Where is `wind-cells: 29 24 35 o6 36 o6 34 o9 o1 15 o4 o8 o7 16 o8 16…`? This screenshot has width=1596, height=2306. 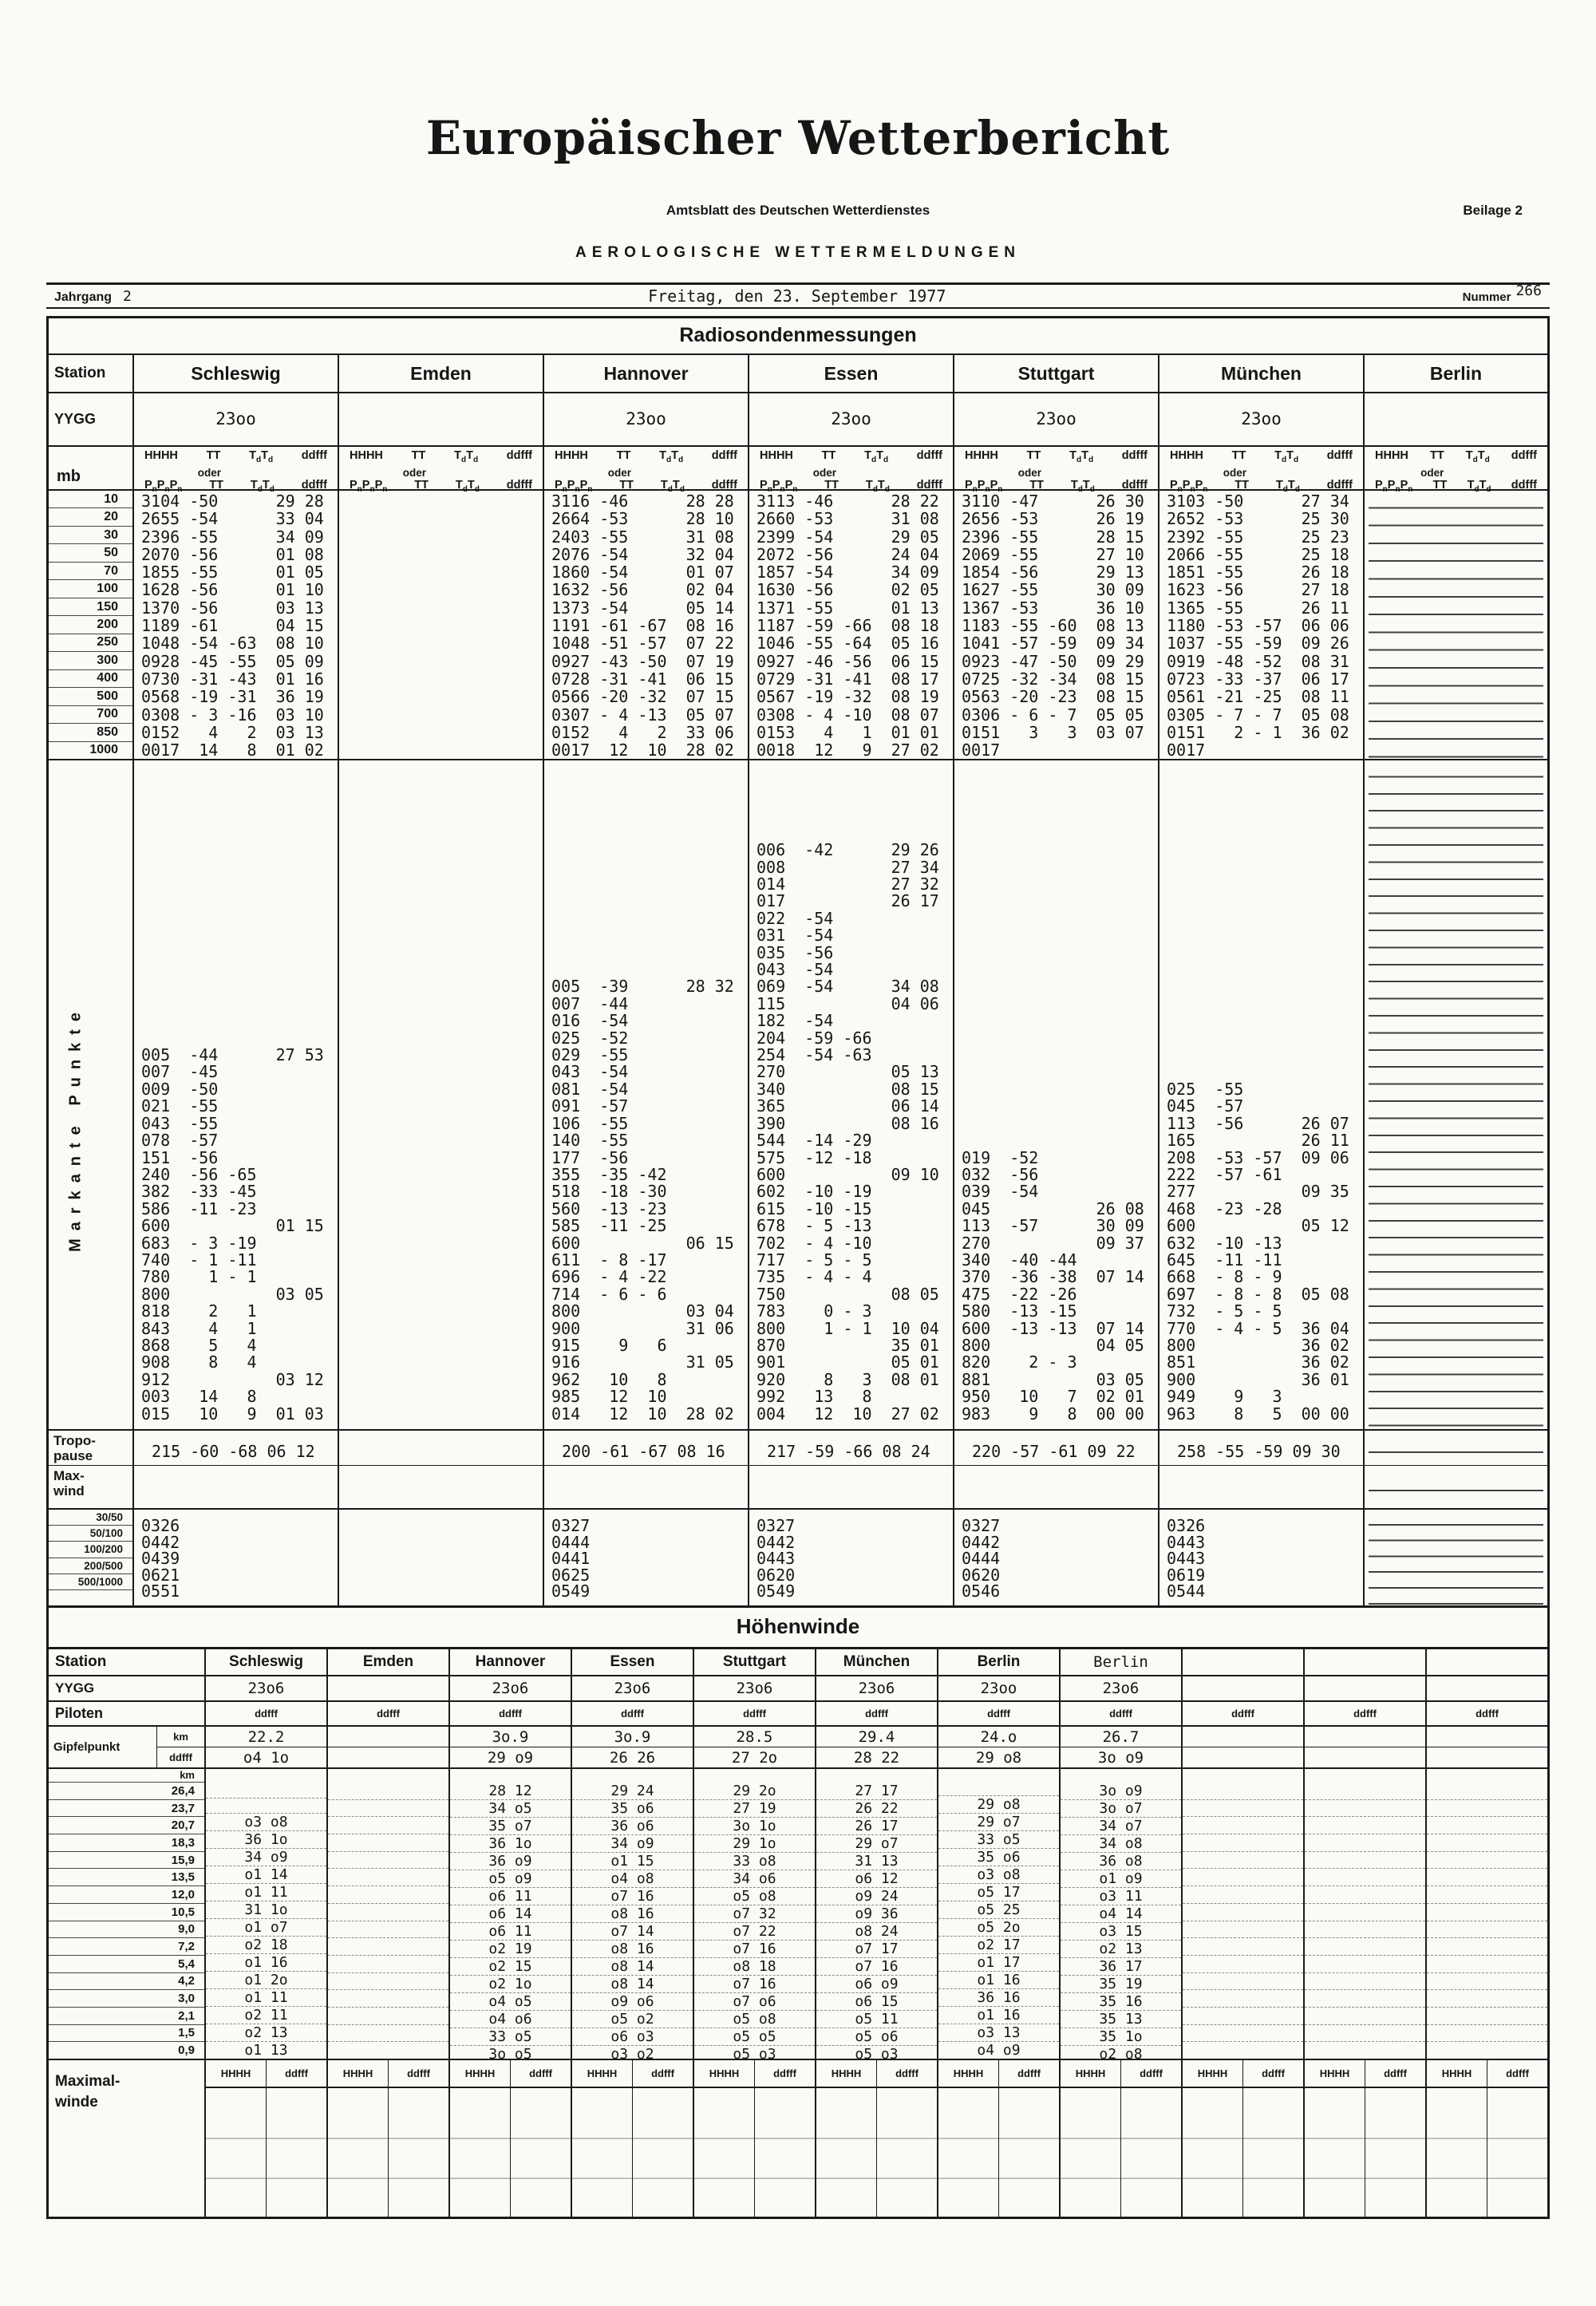
wind-cells: 29 24 35 o6 36 o6 34 o9 o1 15 o4 o8 o7 16 o8 16… is located at coordinates (632, 1923).